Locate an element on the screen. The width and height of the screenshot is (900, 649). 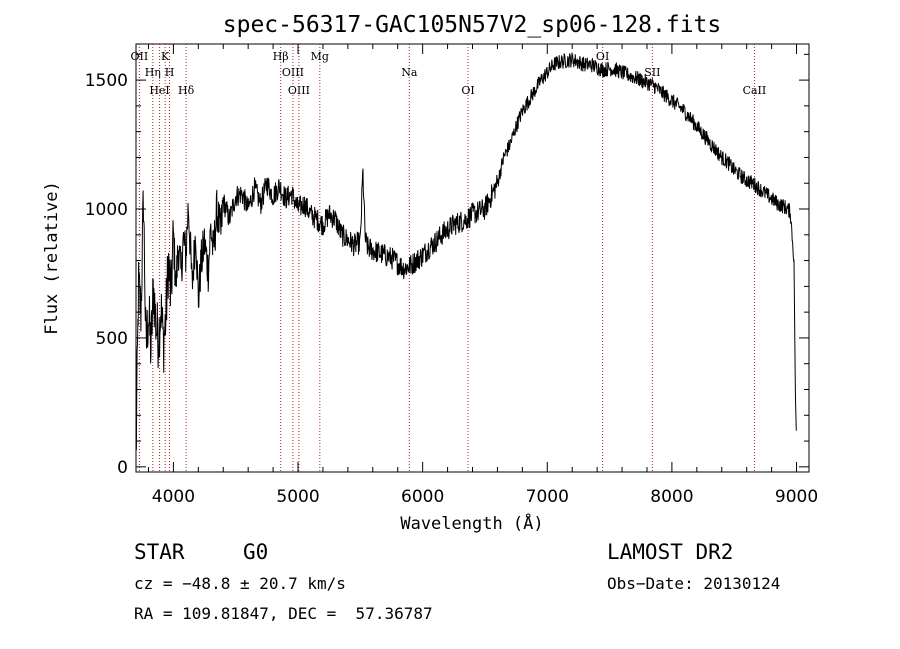
observation-date: Obs−Date: 20130124 is located at coordinates (694, 583).